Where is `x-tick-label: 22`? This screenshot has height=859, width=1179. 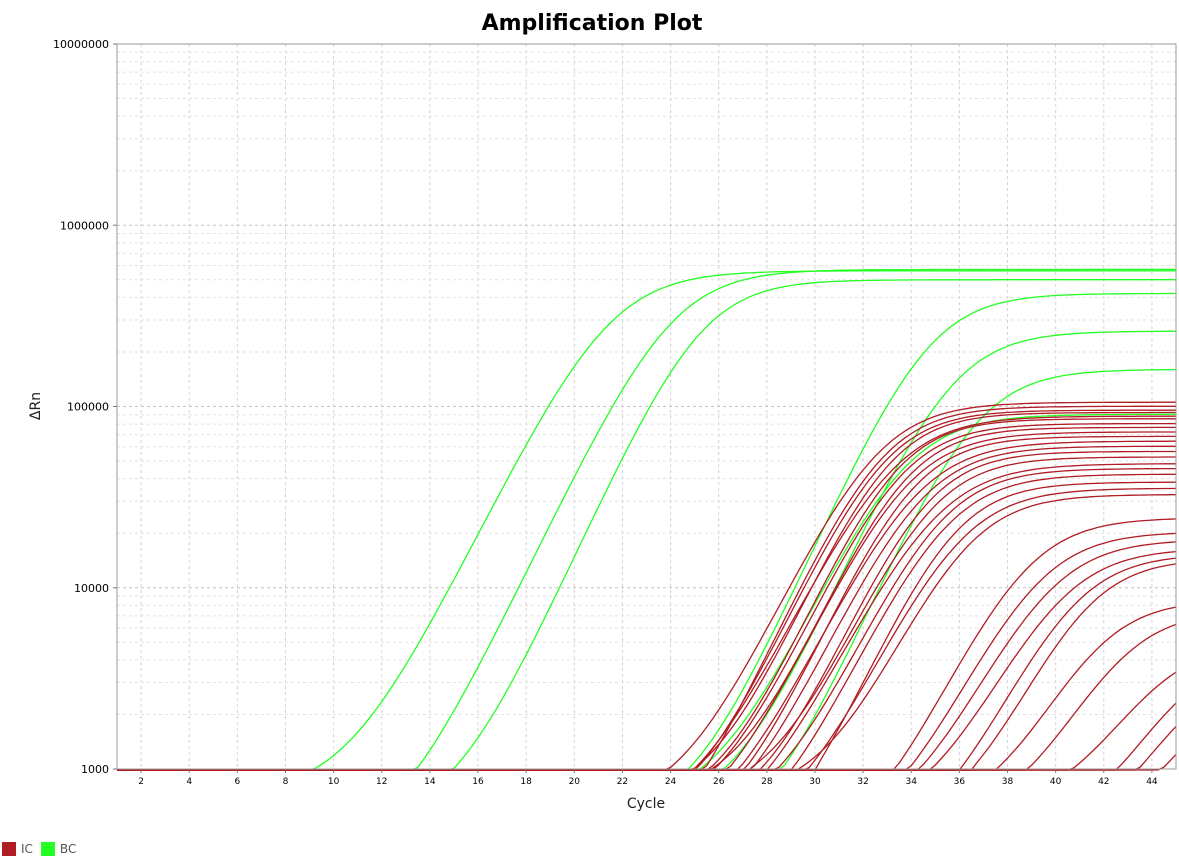
x-tick-label: 22 is located at coordinates (622, 782).